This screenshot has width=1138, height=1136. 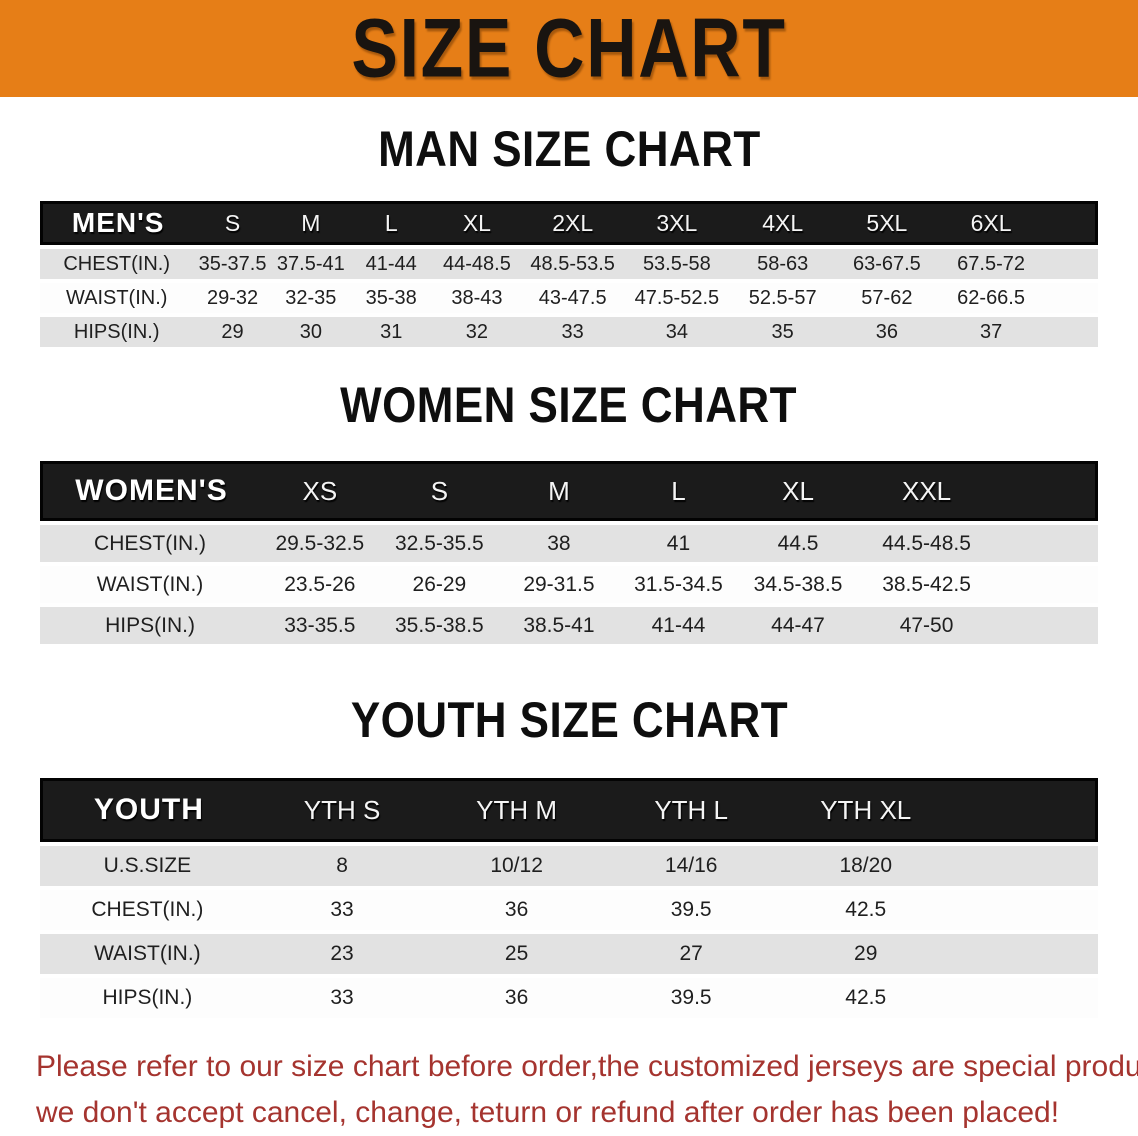 I want to click on youth-section-heading: YOUTH SIZE CHART, so click(x=569, y=720).